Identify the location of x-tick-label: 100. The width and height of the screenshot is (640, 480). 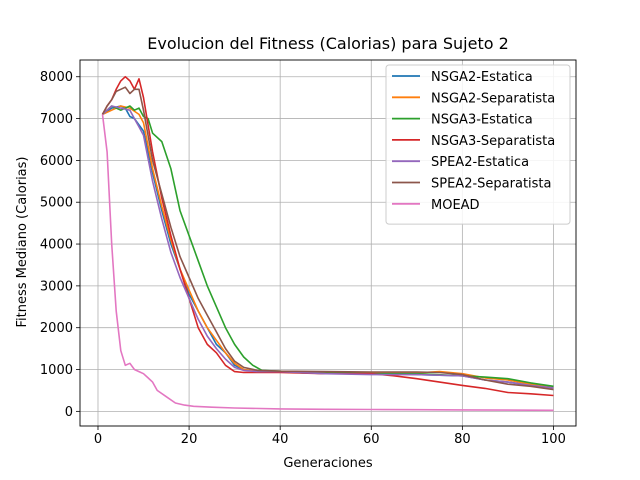
(553, 439).